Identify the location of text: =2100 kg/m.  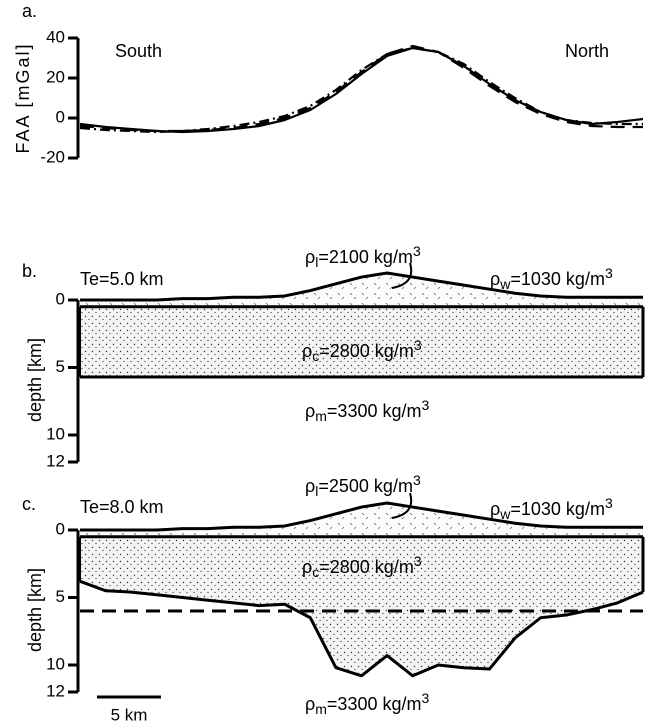
(365, 257).